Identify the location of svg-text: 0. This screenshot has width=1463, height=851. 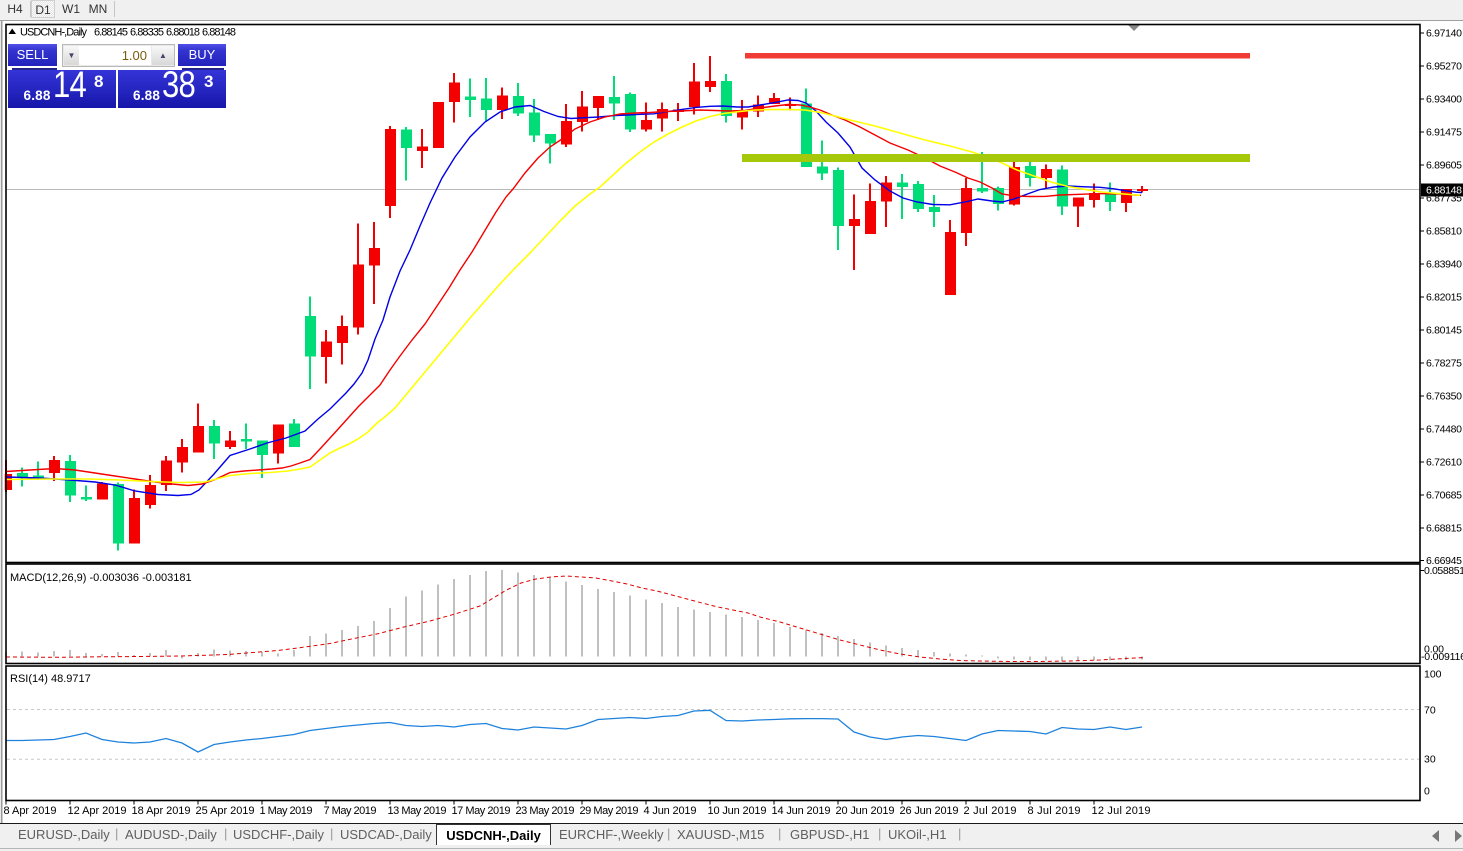
(1427, 792).